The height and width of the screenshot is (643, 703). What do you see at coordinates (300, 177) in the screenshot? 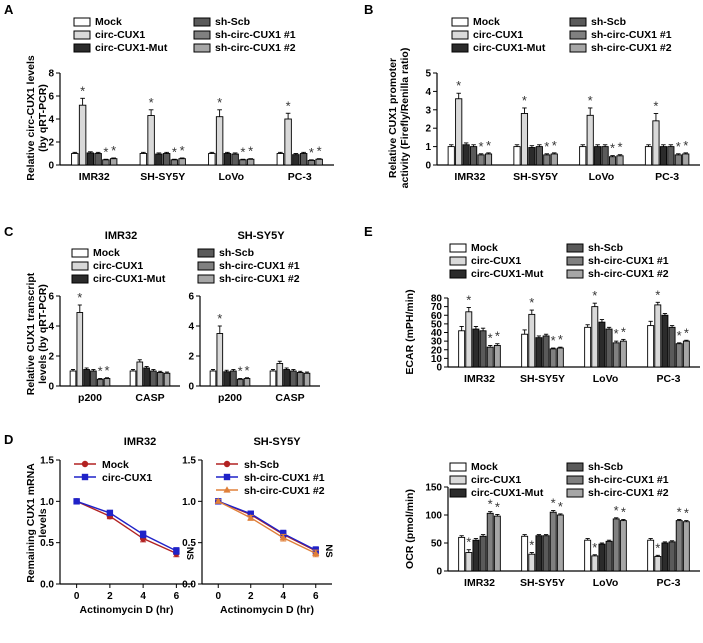
I see `x-tick-label: PC-3` at bounding box center [300, 177].